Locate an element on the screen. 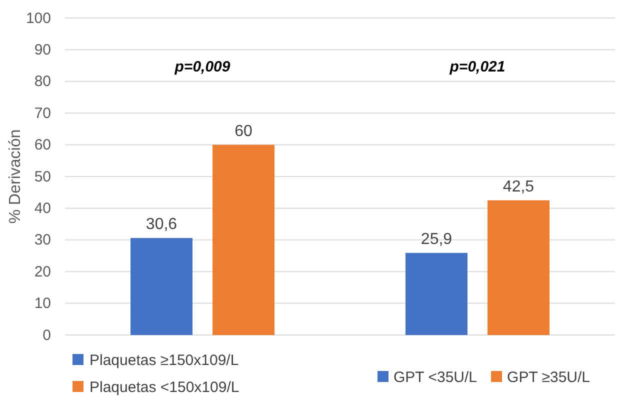 Image resolution: width=627 pixels, height=406 pixels. y-tick-label: 90 is located at coordinates (42, 50).